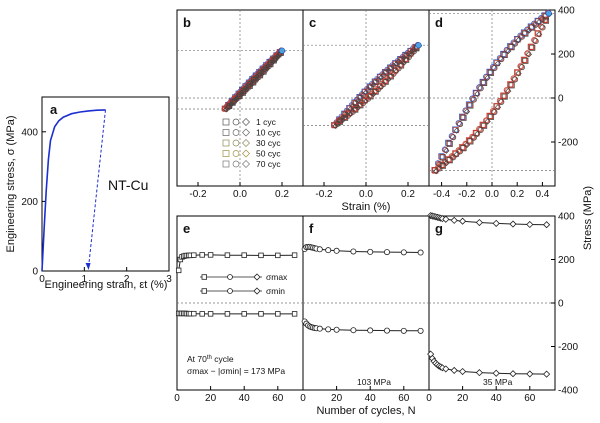  What do you see at coordinates (240, 303) in the screenshot?
I see `panel-e: e At 70th cycle σmax − |σmin| = 173 MPa` at bounding box center [240, 303].